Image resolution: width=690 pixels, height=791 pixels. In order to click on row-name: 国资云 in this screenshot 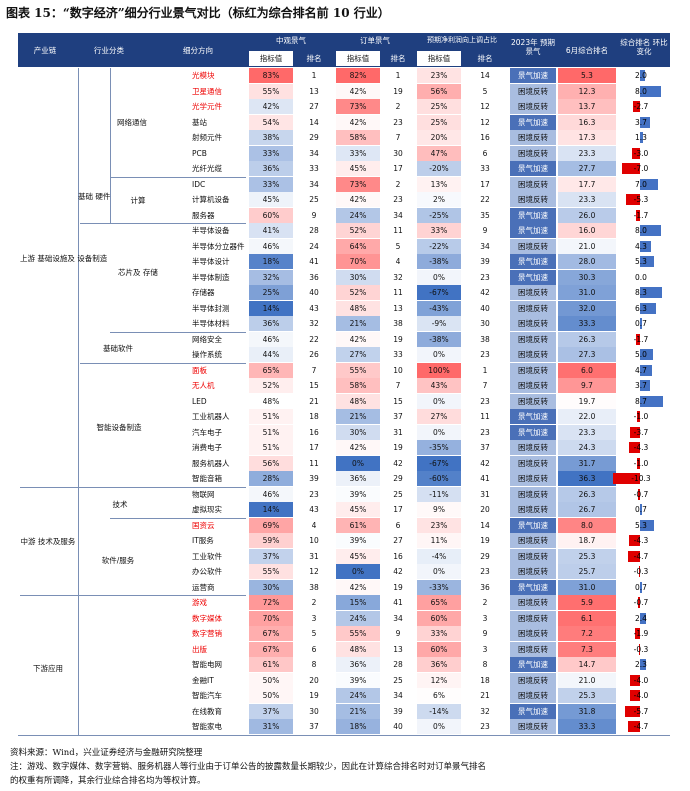, I will do `click(203, 525)`.